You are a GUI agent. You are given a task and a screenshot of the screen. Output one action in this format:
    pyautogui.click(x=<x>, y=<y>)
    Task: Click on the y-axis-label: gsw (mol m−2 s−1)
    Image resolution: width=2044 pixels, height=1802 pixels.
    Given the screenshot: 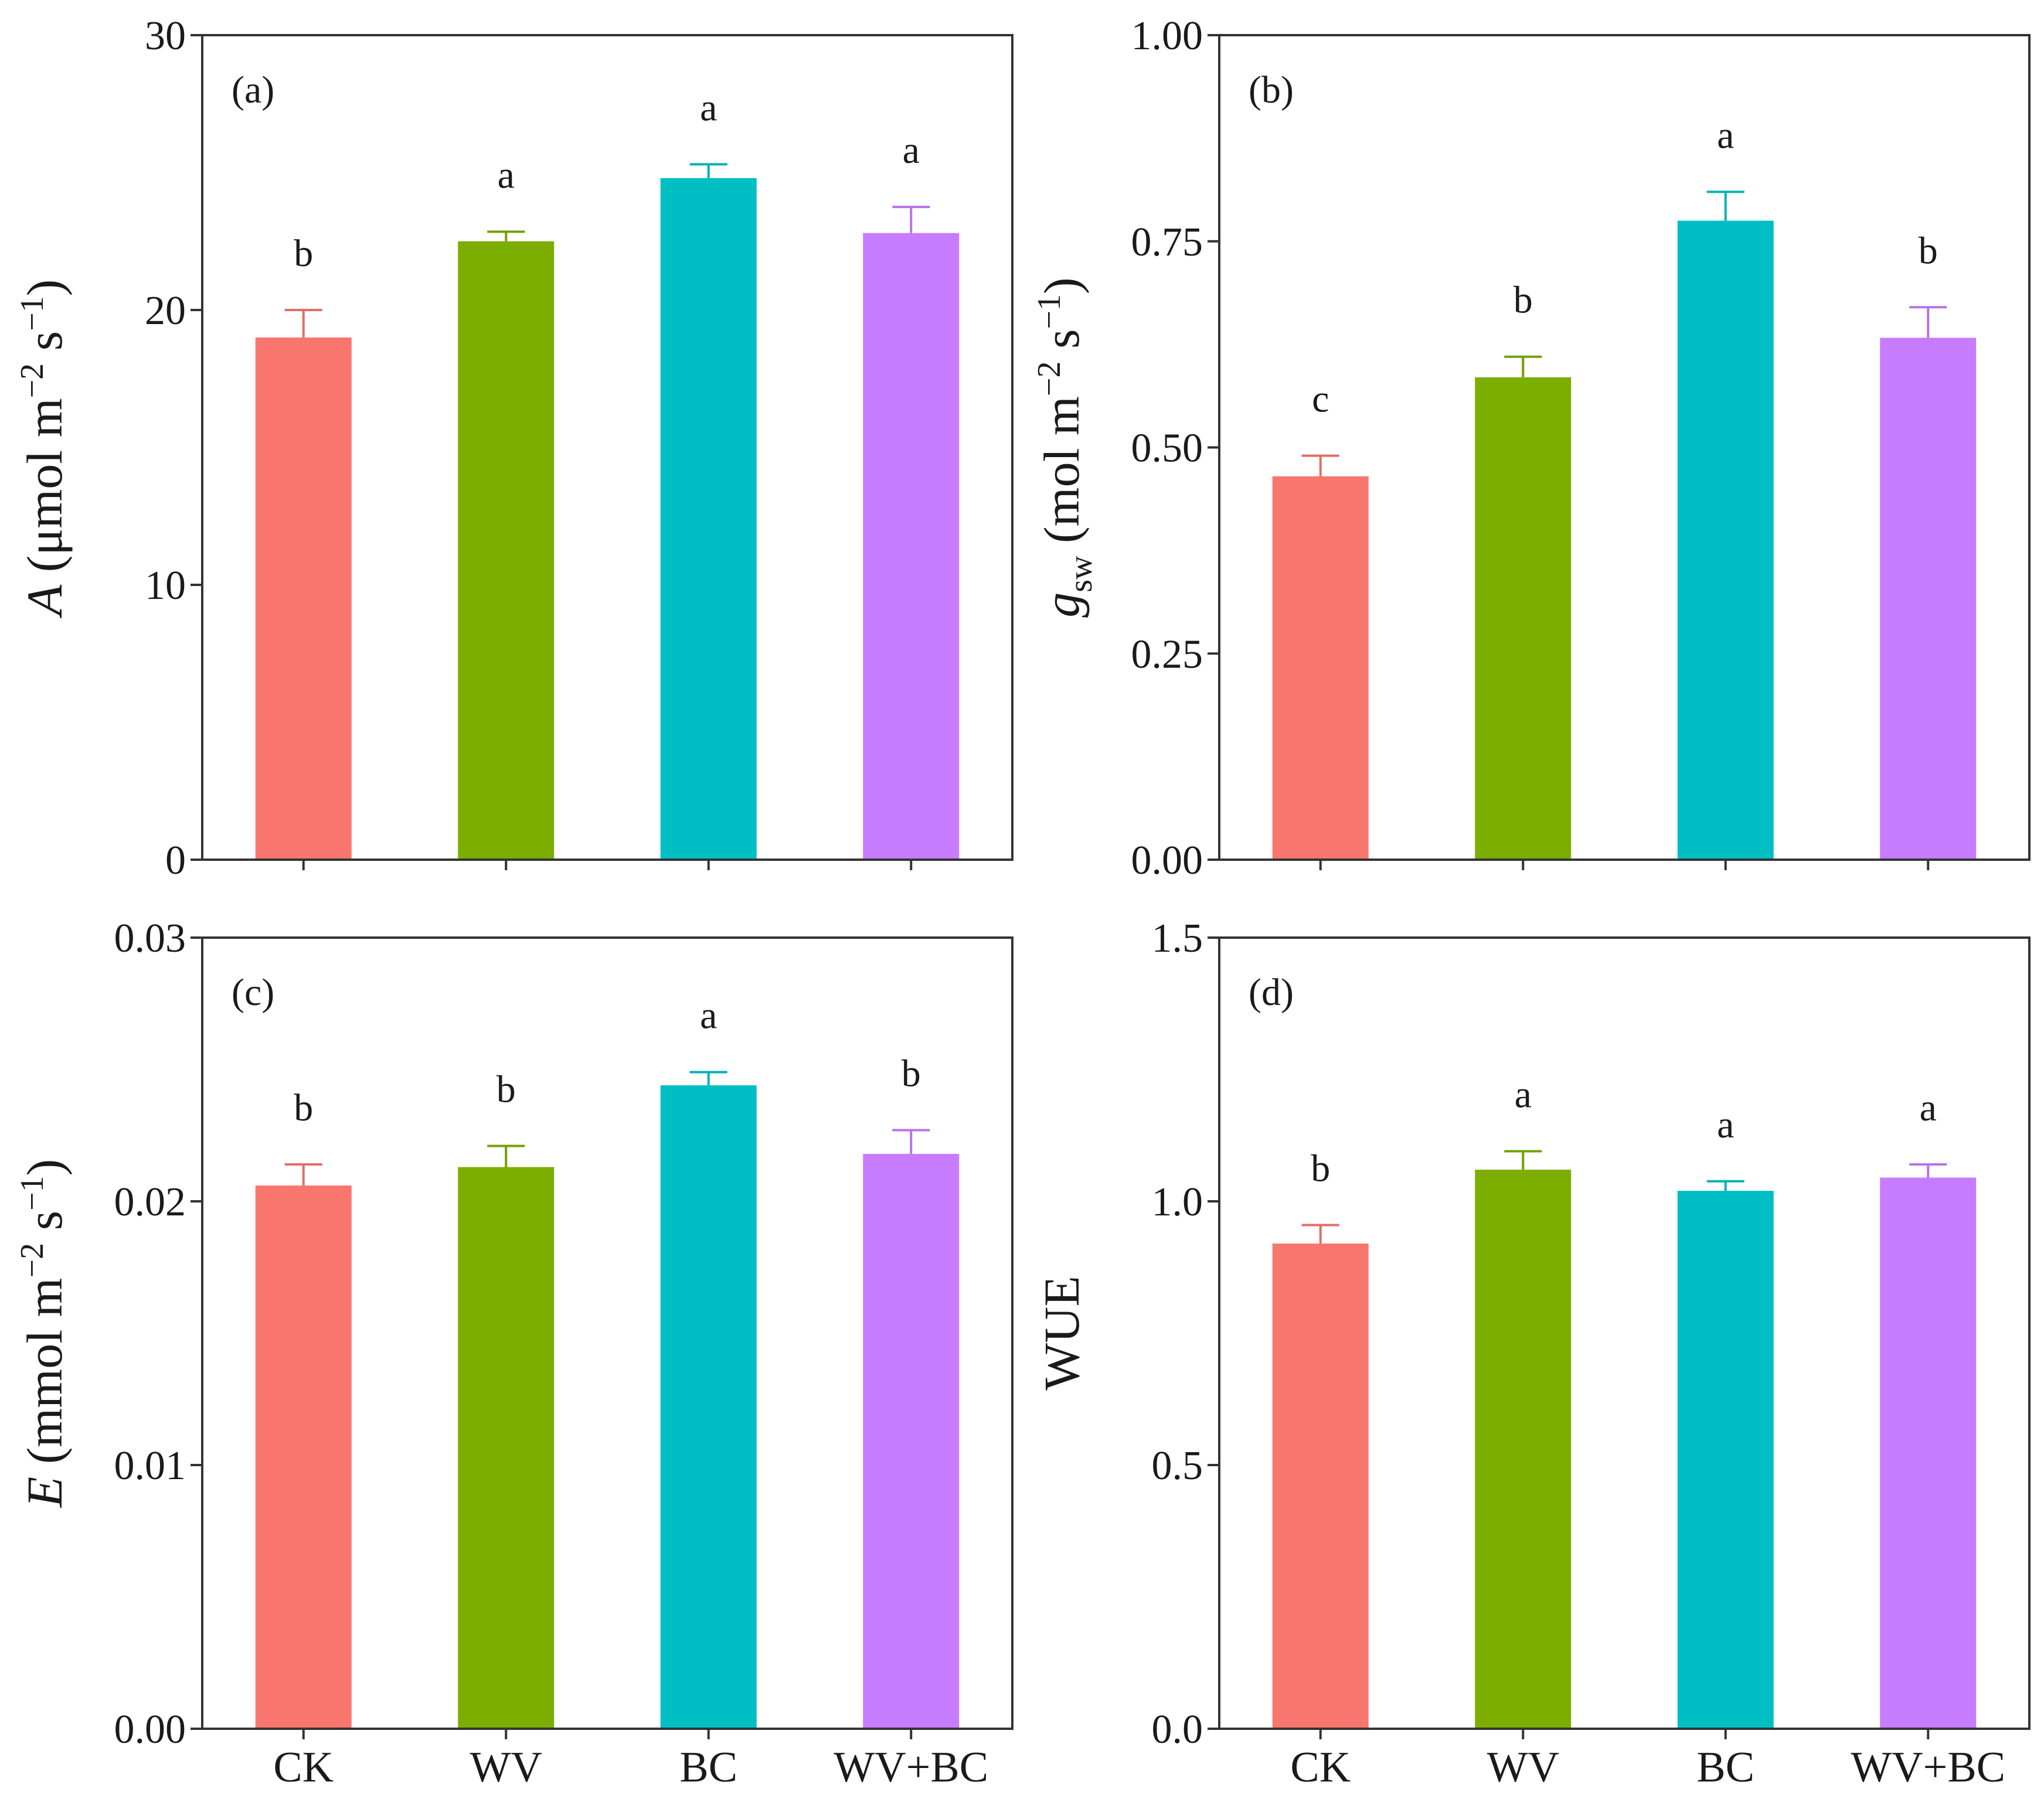 What is the action you would take?
    pyautogui.click(x=1065, y=447)
    